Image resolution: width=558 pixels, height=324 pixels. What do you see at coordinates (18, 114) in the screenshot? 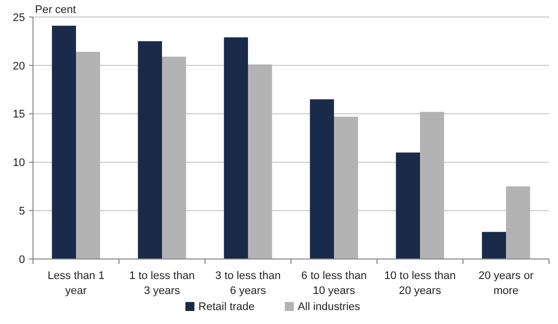
I see `y-tick-label: 15` at bounding box center [18, 114].